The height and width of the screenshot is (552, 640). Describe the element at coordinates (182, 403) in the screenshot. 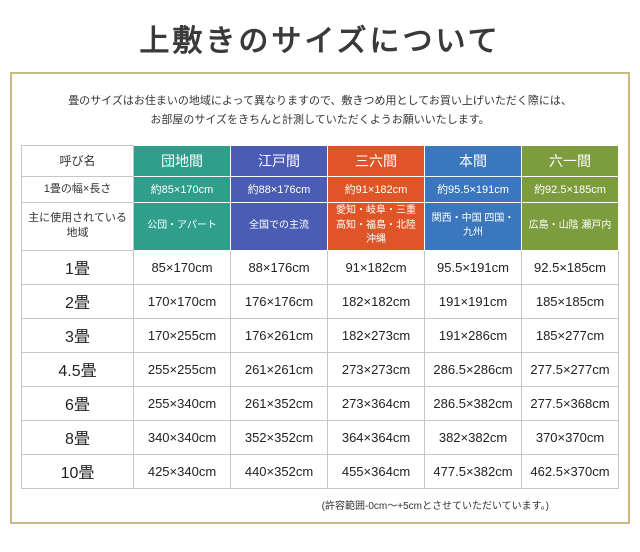

I see `size-value: 255×340cm` at that location.